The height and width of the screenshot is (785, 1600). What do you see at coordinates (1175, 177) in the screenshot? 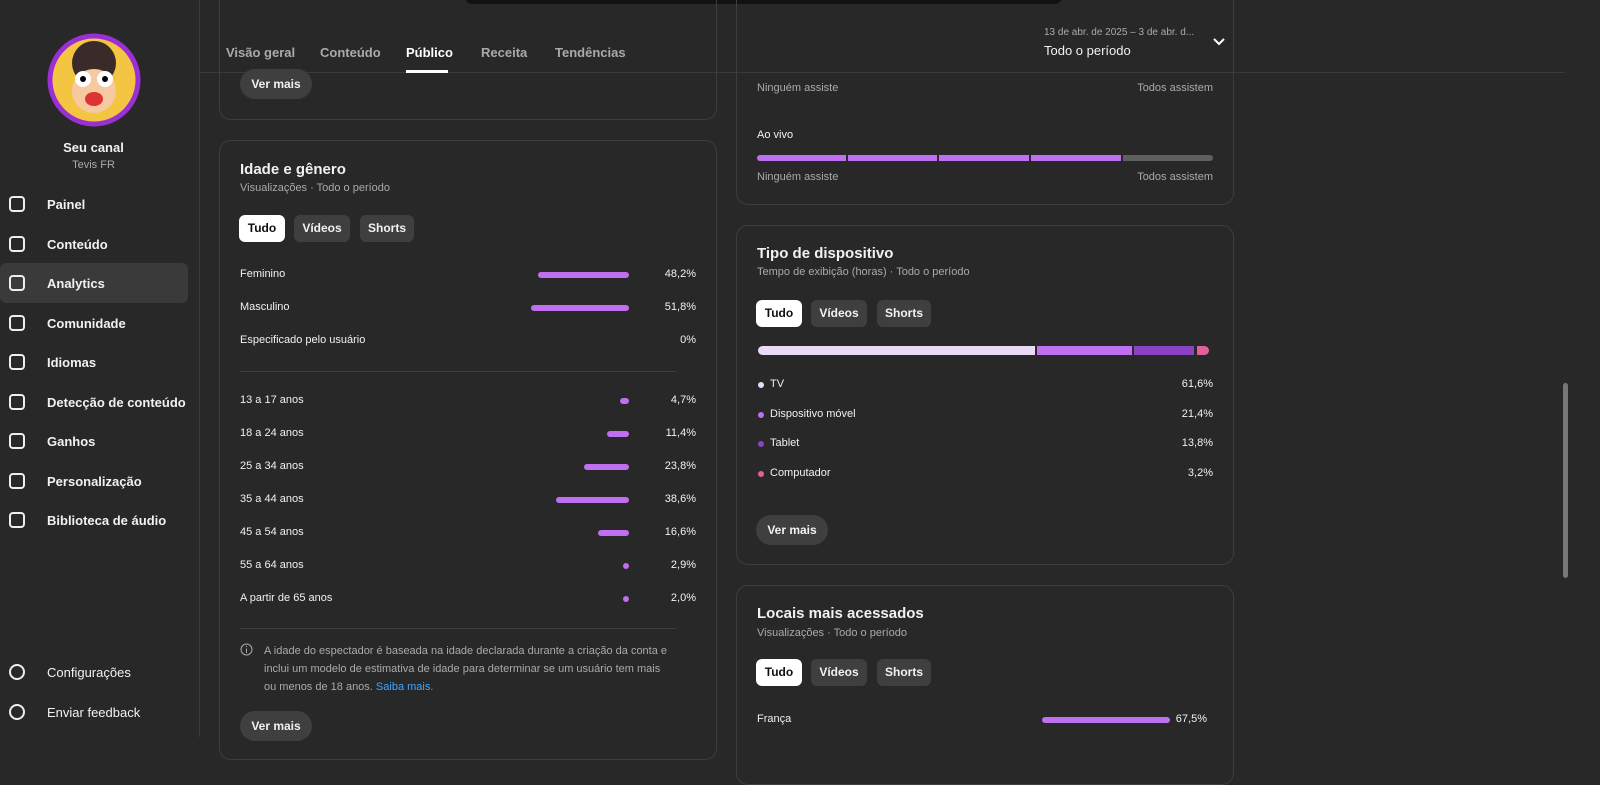
I see `scale-label: Todos assistem` at bounding box center [1175, 177].